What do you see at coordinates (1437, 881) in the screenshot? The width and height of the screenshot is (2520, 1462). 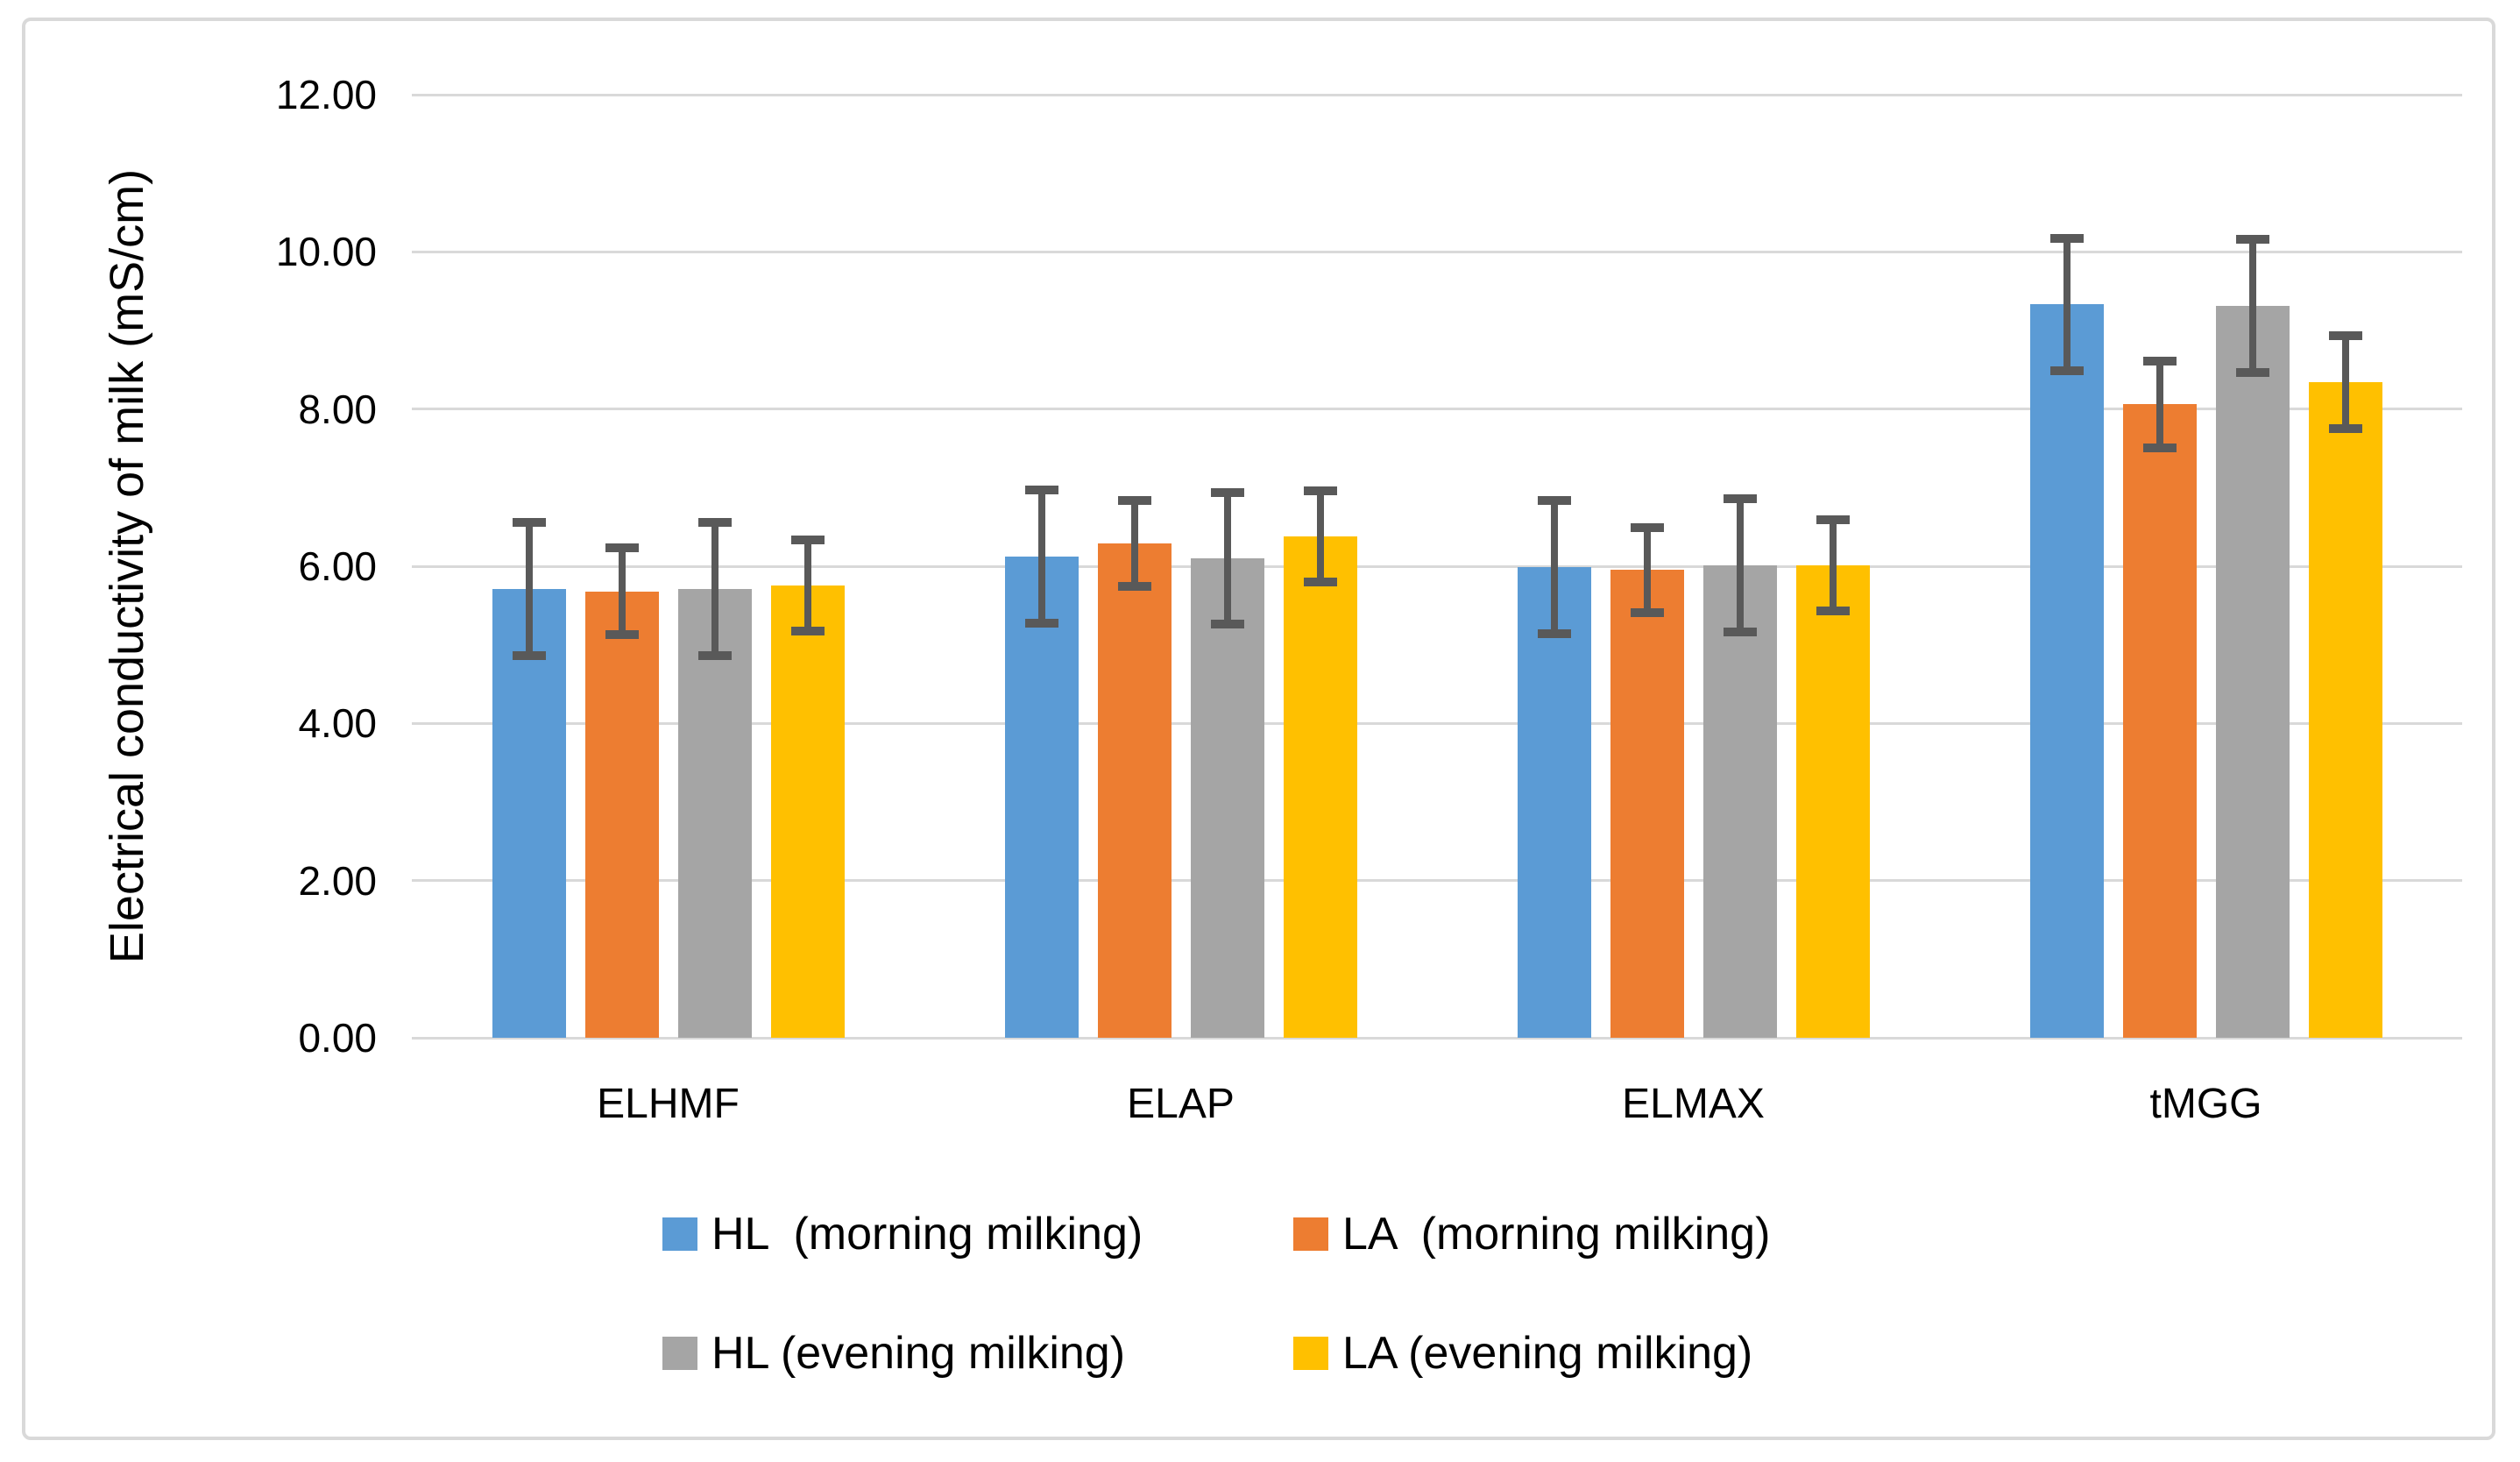 I see `gridline-2.00` at bounding box center [1437, 881].